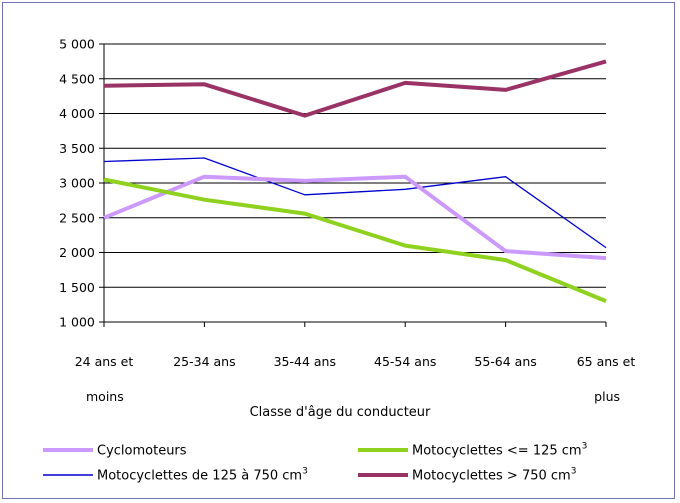 The image size is (680, 503). What do you see at coordinates (305, 361) in the screenshot?
I see `x-tick-label: 35-44 ans` at bounding box center [305, 361].